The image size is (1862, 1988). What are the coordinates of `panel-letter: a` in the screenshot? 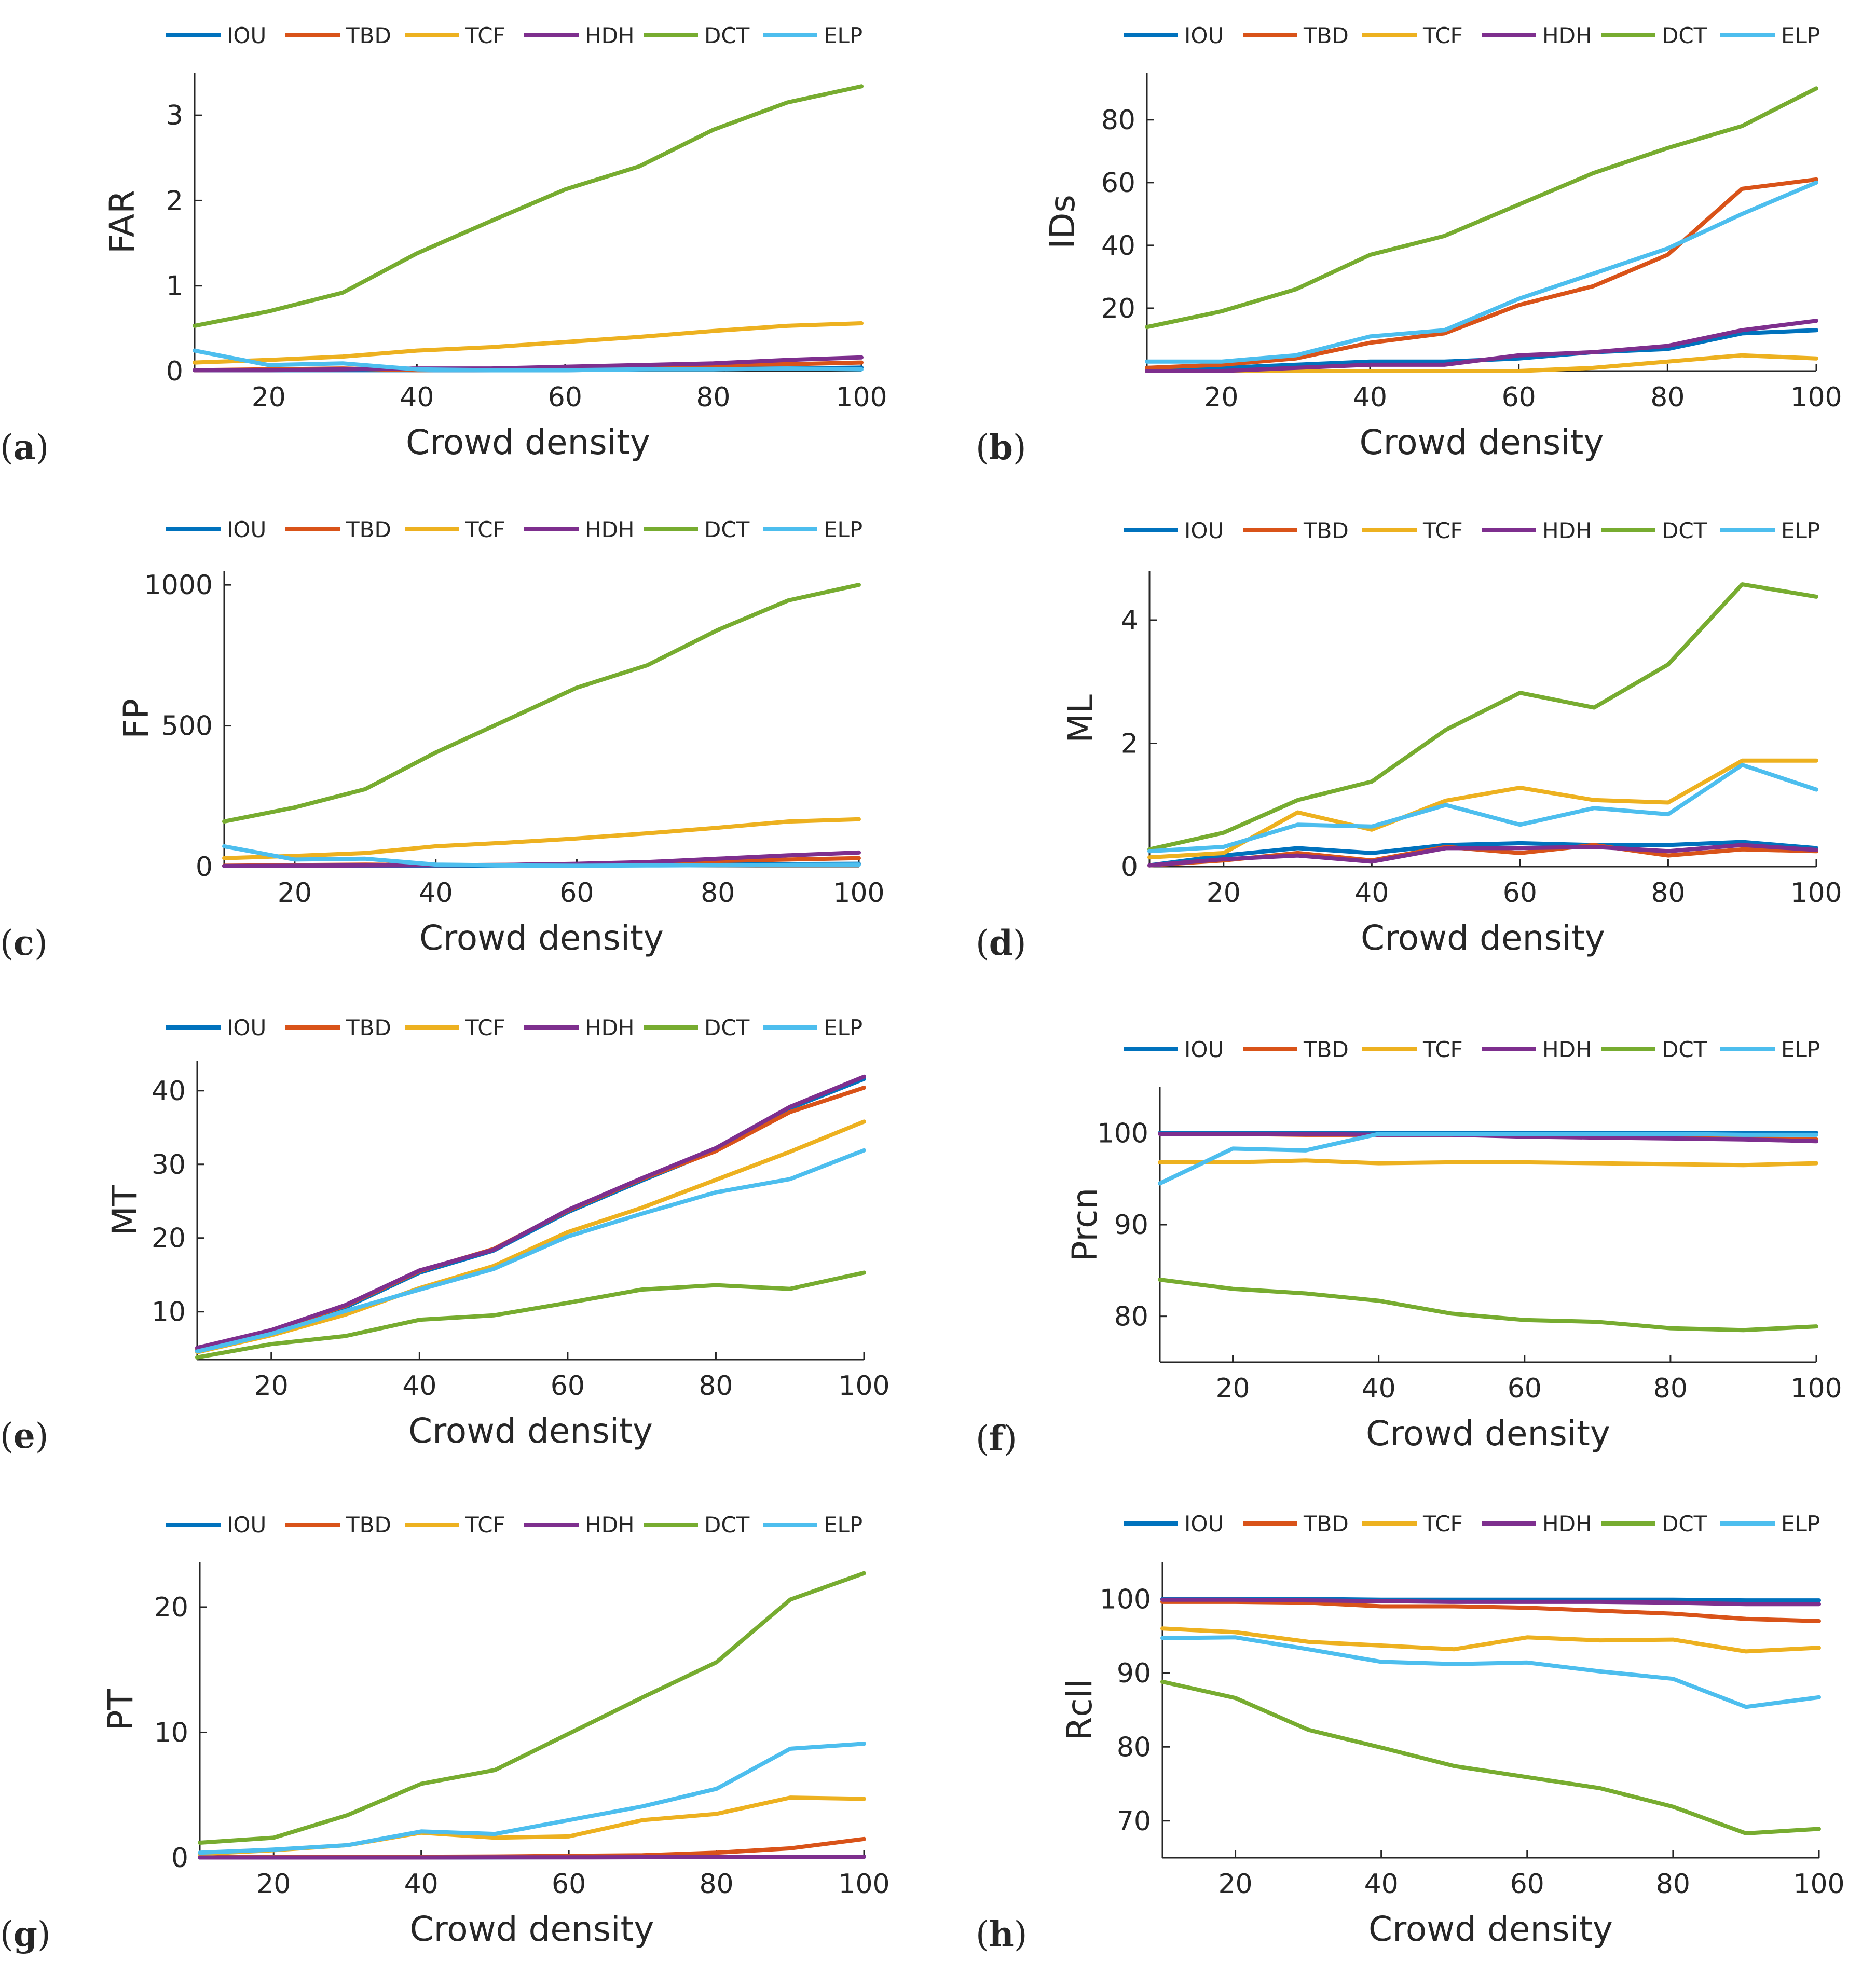 It's located at (24, 448).